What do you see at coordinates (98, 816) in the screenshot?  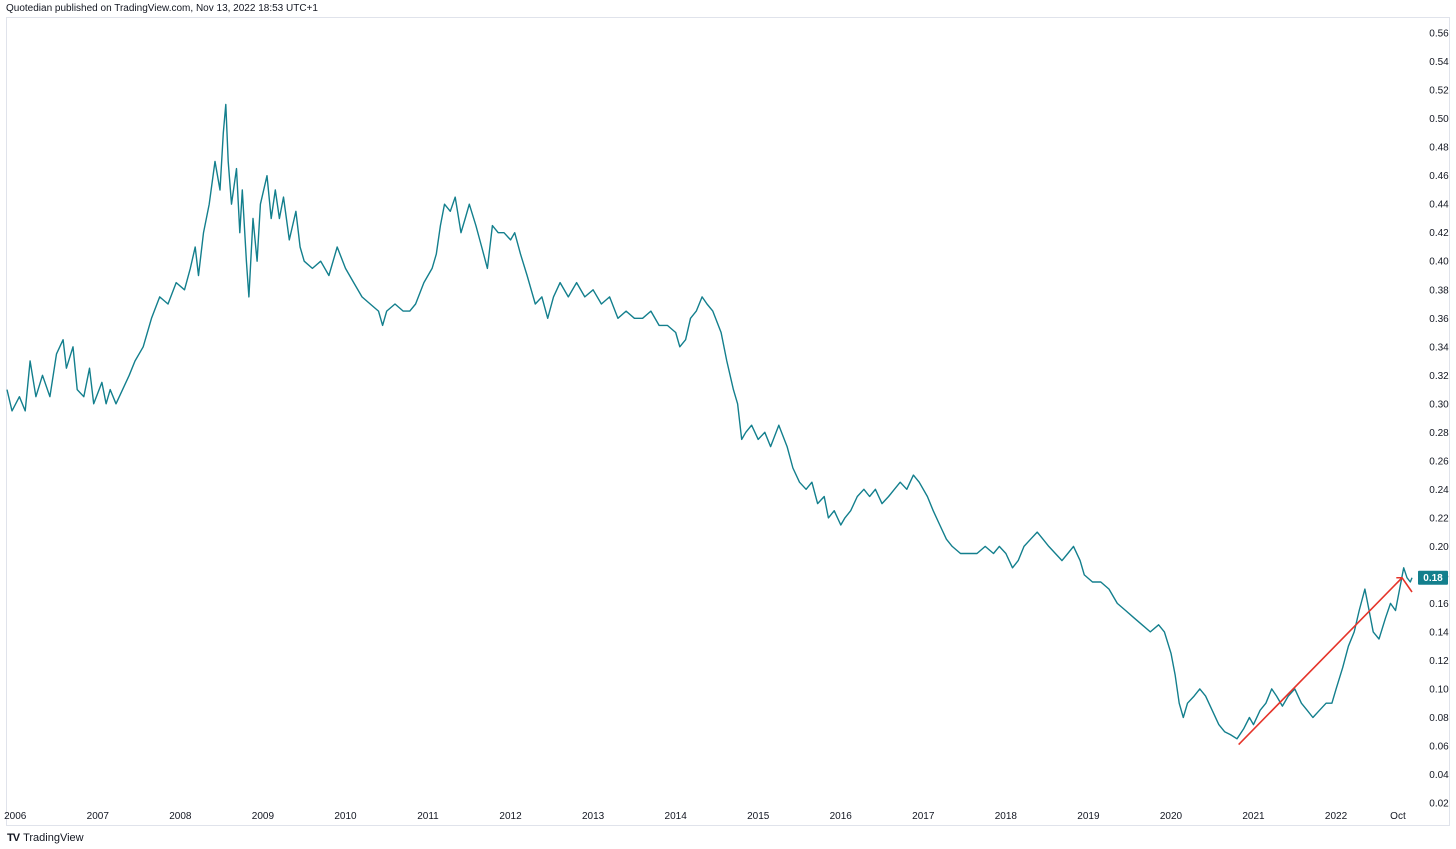 I see `x-tick-label: 2007` at bounding box center [98, 816].